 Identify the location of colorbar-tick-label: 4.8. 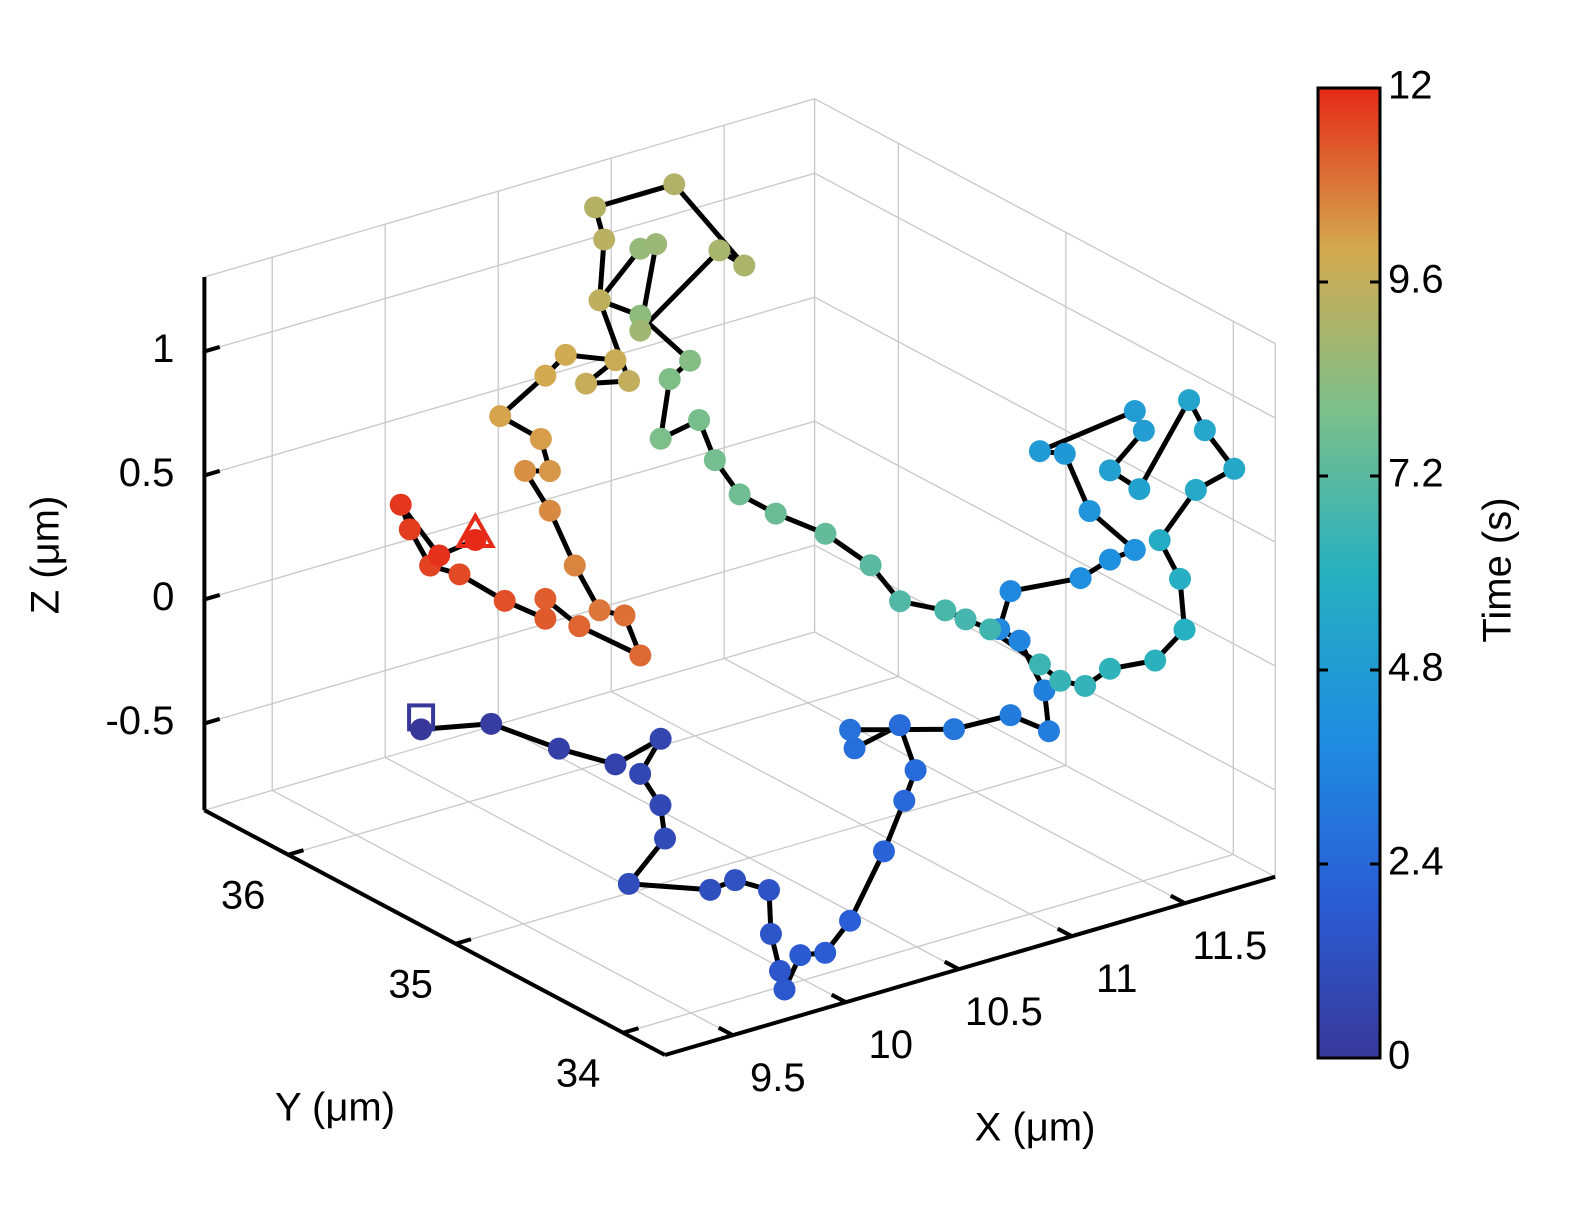
(1416, 668).